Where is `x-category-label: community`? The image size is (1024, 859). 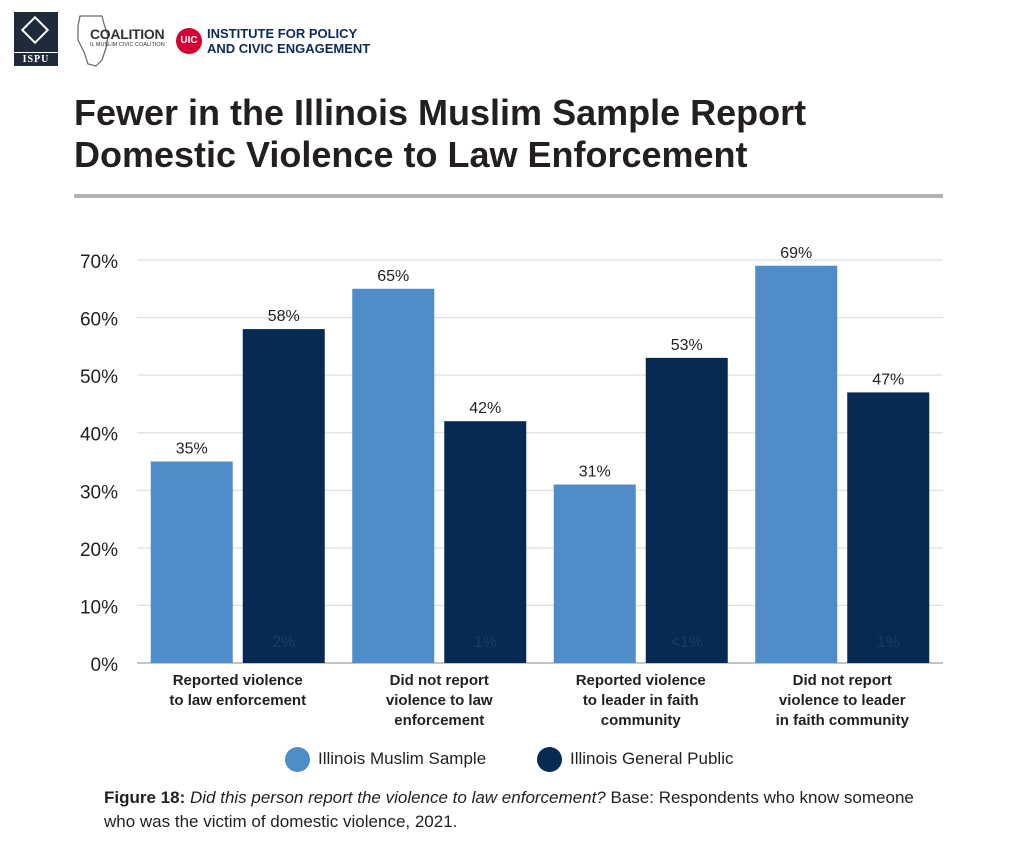
x-category-label: community is located at coordinates (641, 720).